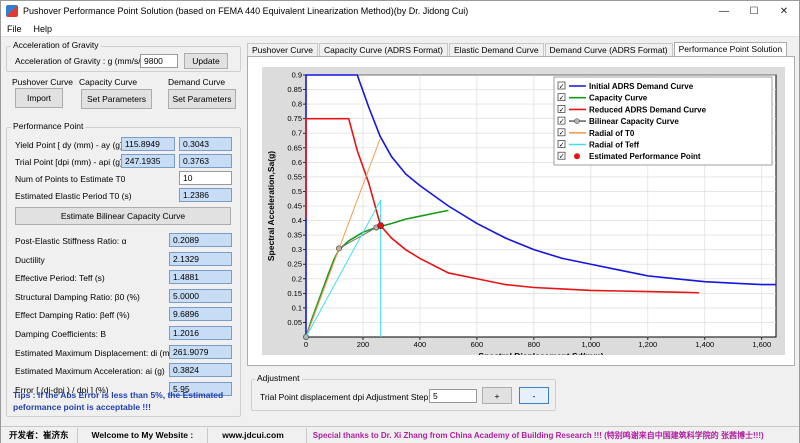 Image resolution: width=800 pixels, height=443 pixels. What do you see at coordinates (70, 179) in the screenshot?
I see `num-points-label: Num of Points to Estimate T0` at bounding box center [70, 179].